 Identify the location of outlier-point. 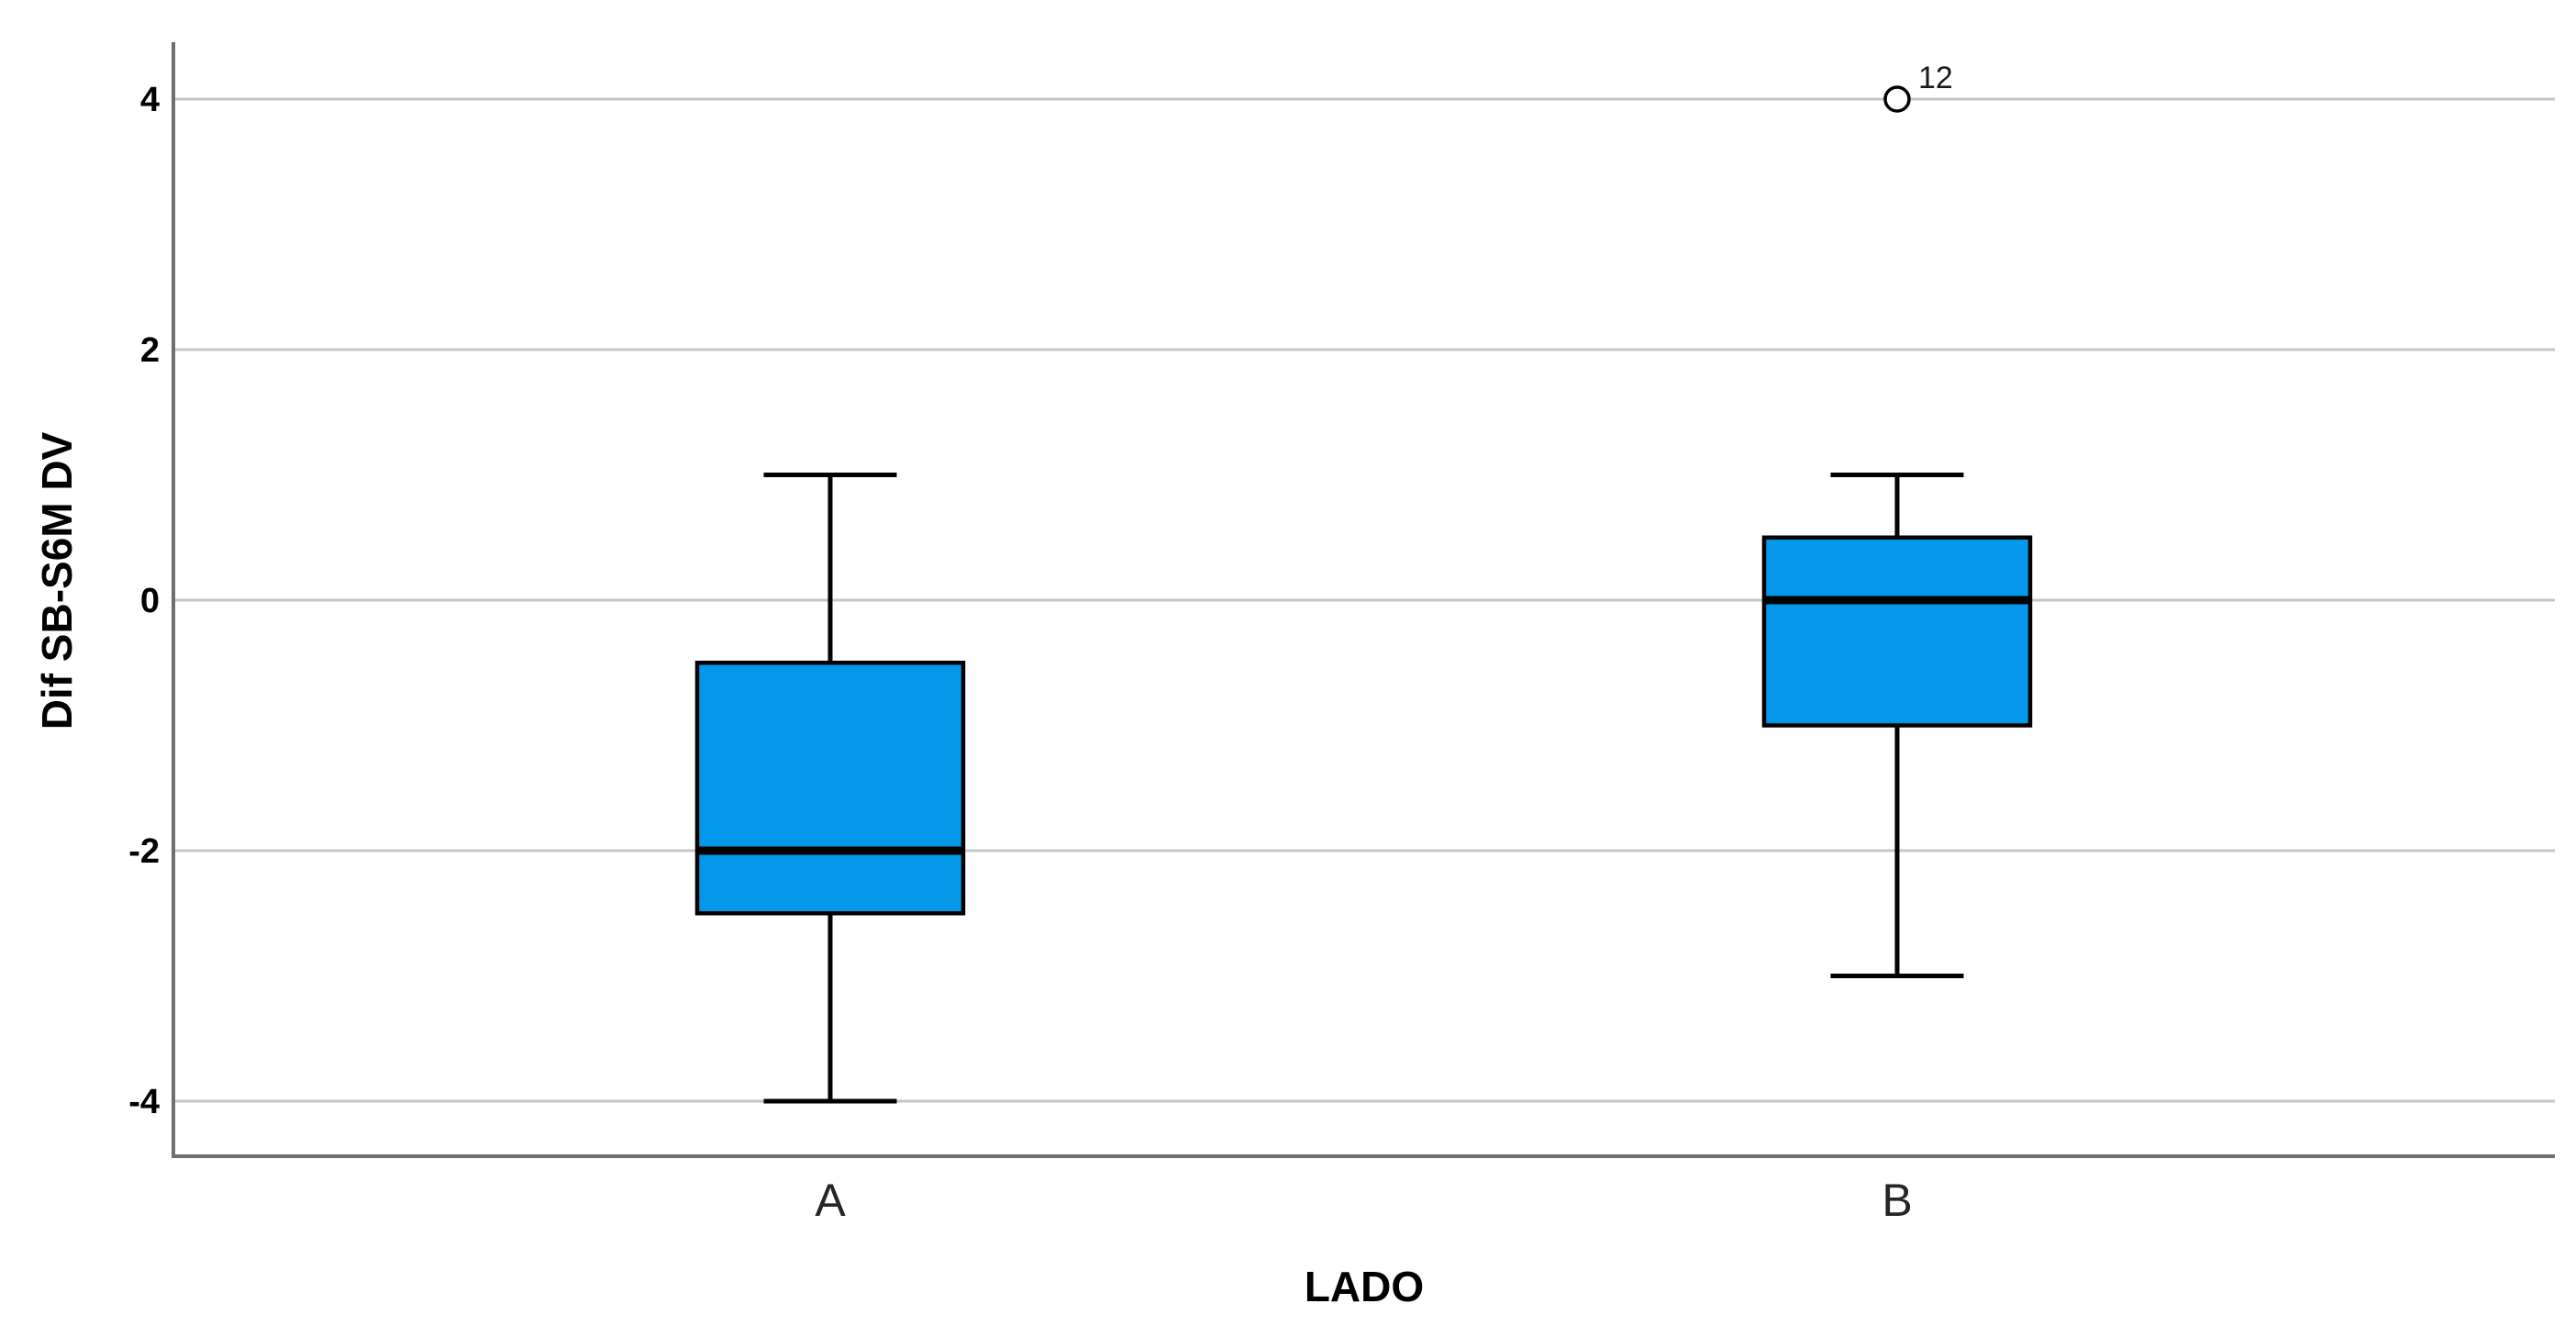
(1897, 99).